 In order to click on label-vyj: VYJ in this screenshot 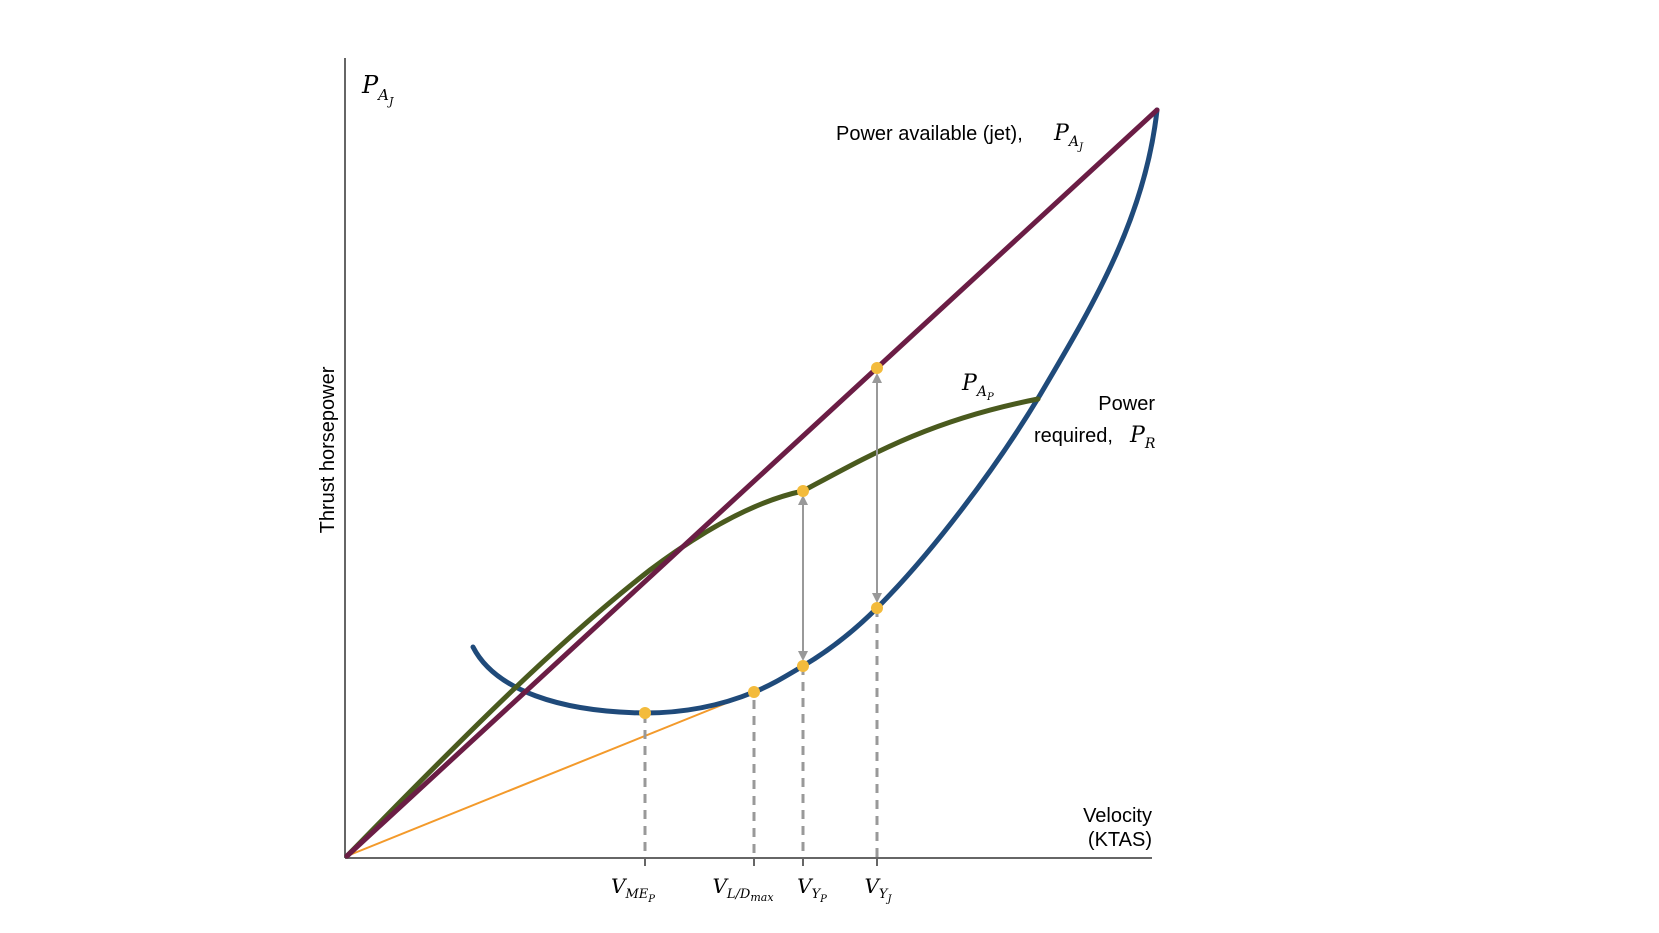, I will do `click(878, 889)`.